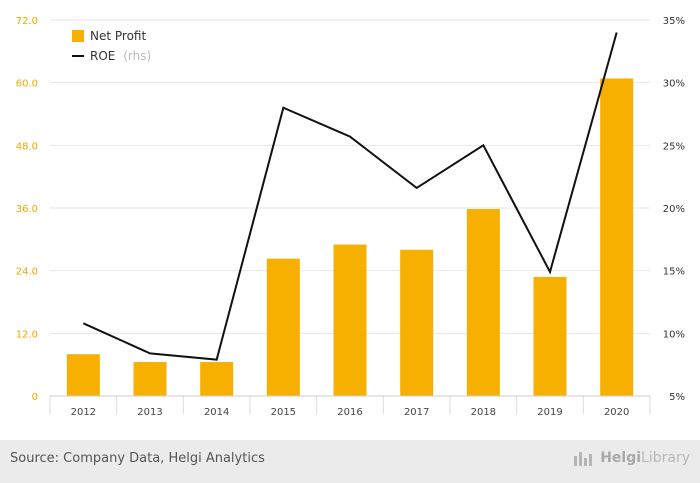  Describe the element at coordinates (102, 56) in the screenshot. I see `legend-label-roe: ROE` at that location.